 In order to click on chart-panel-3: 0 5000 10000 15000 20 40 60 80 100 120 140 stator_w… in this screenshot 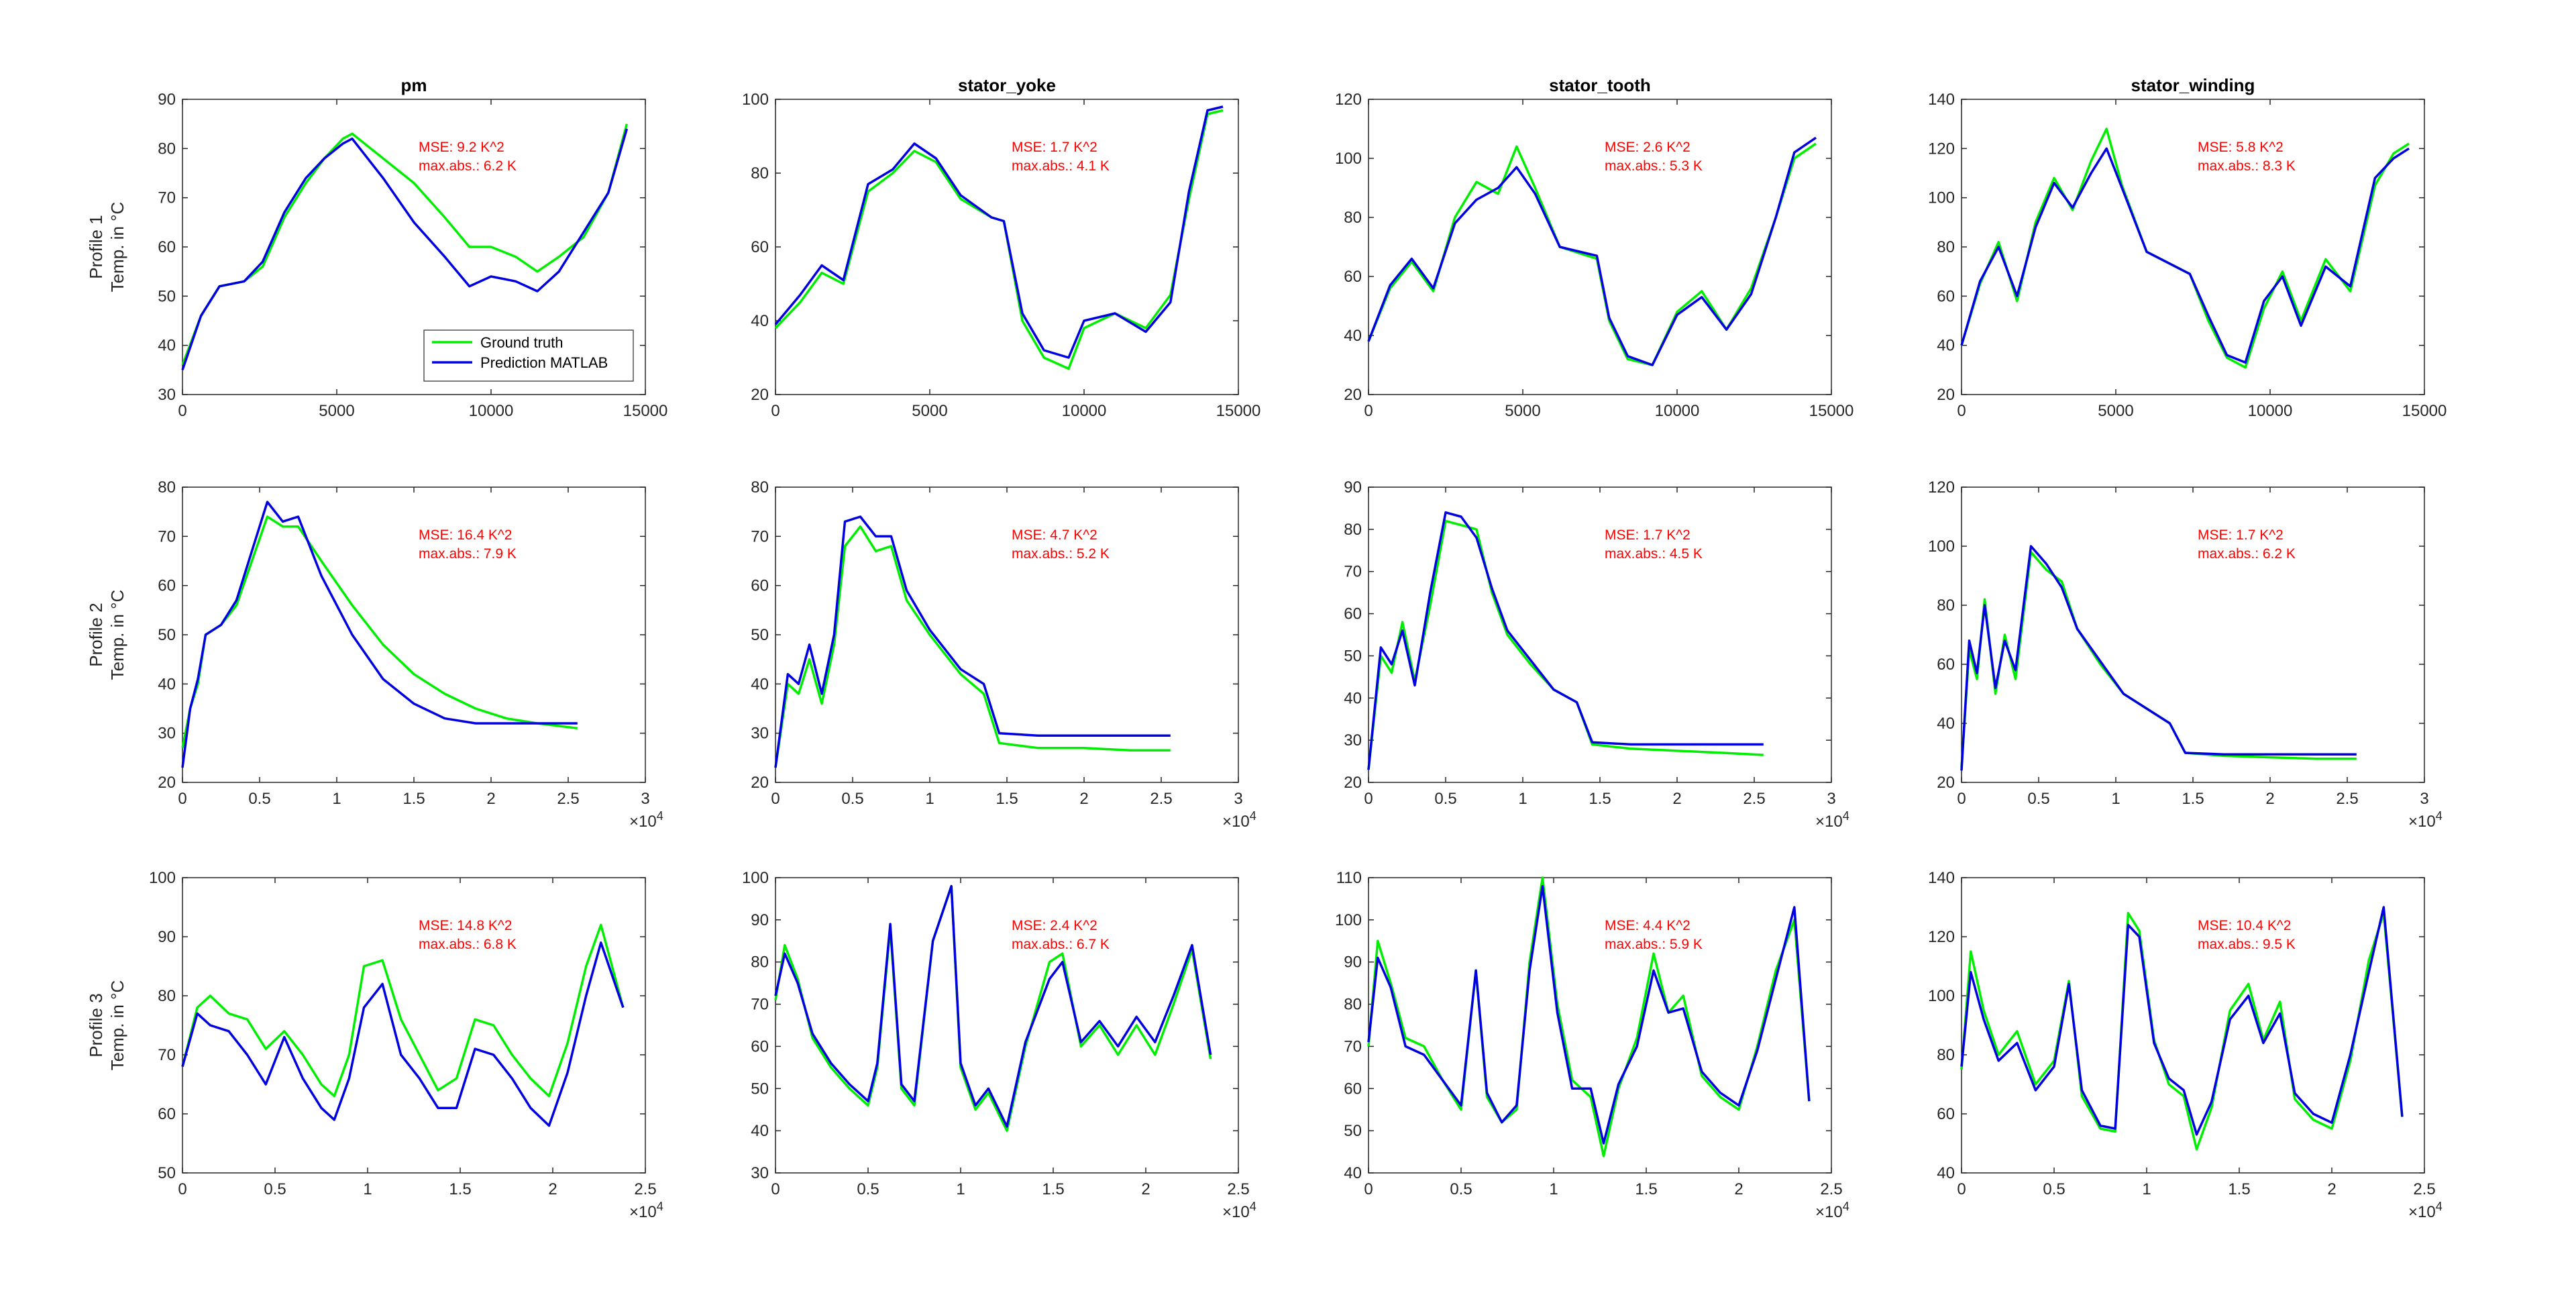, I will do `click(2187, 247)`.